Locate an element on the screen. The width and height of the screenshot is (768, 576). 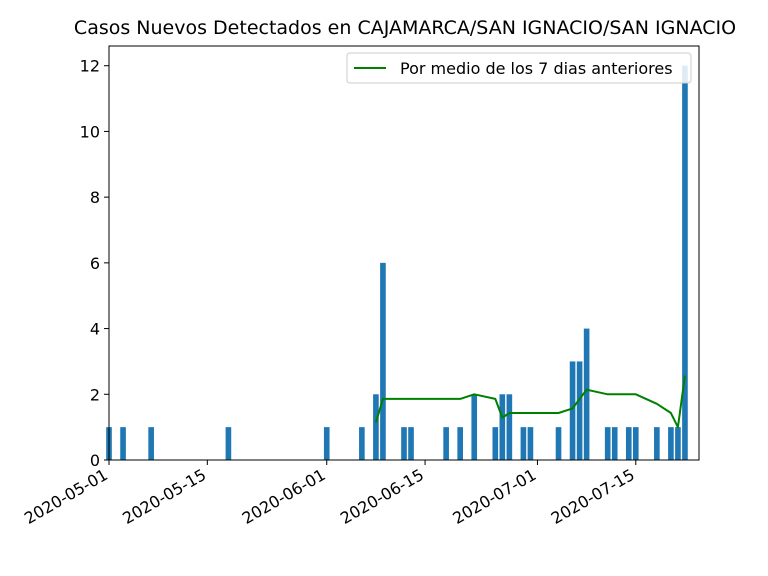
legend-label: Por medio de los 7 dias anteriores is located at coordinates (536, 68).